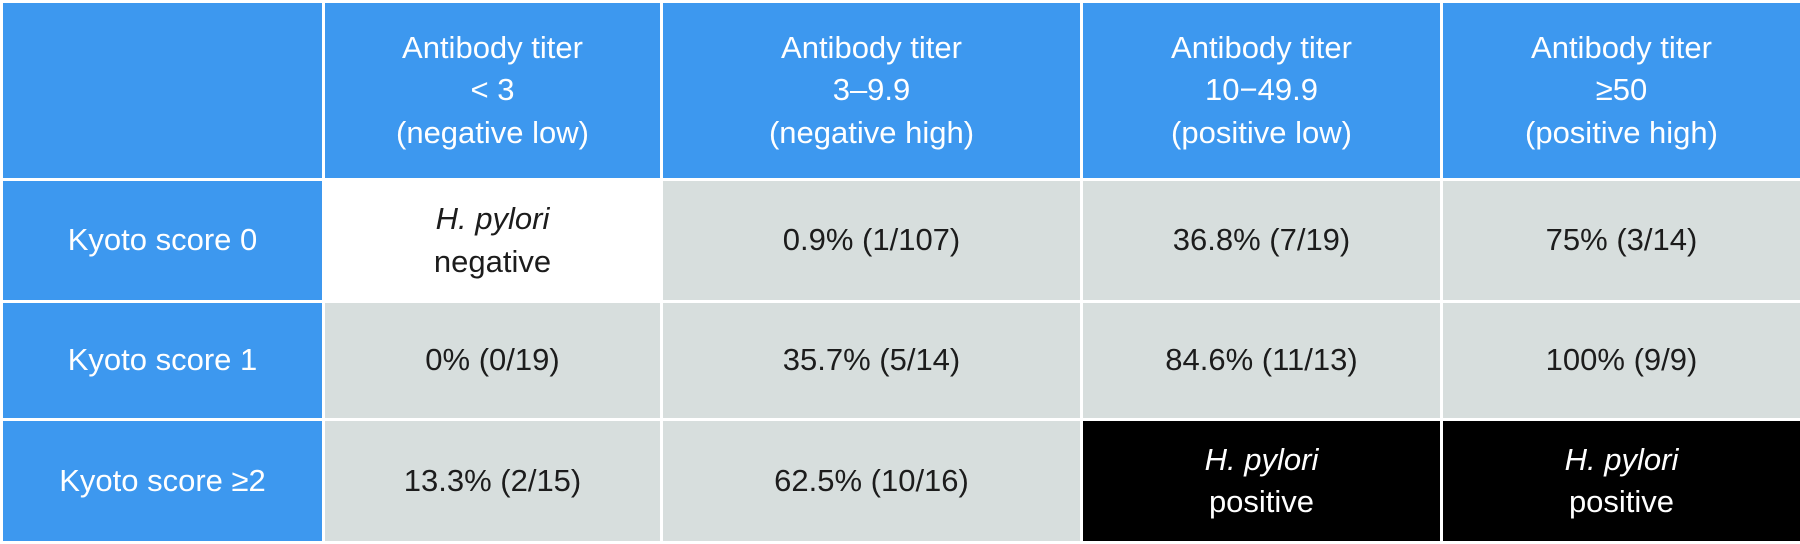 Image resolution: width=1800 pixels, height=544 pixels. I want to click on table-cell: 84.6% (11/13), so click(1262, 361).